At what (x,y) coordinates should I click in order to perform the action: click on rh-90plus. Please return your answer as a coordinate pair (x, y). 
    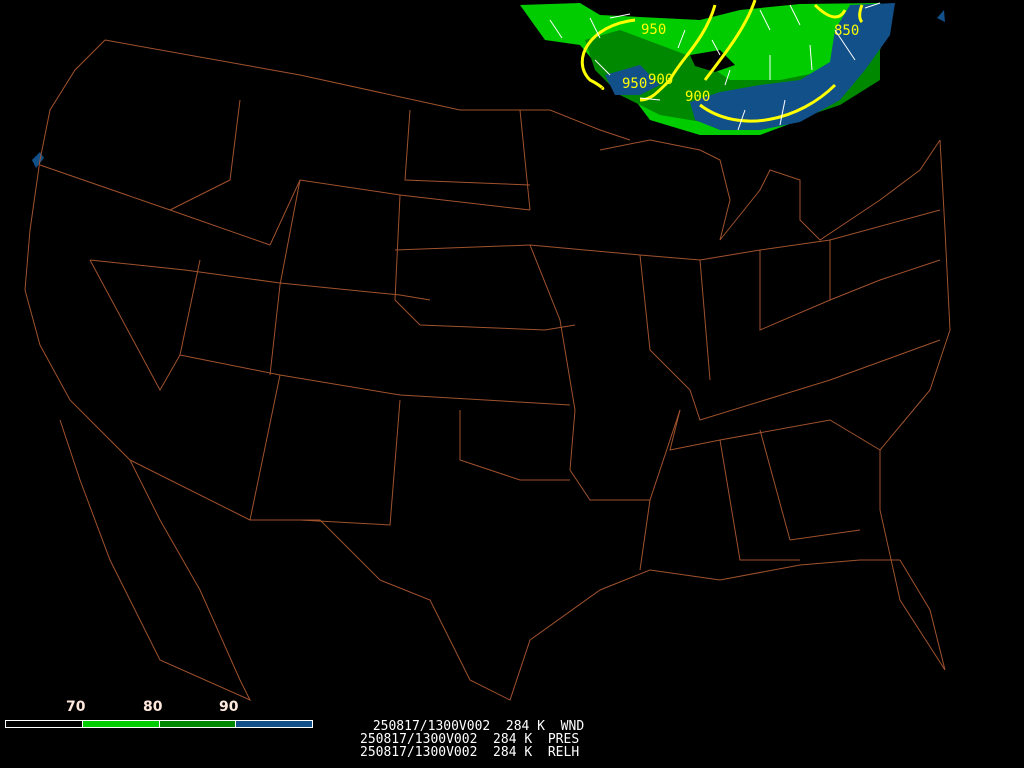
    Looking at the image, I should click on (792, 66).